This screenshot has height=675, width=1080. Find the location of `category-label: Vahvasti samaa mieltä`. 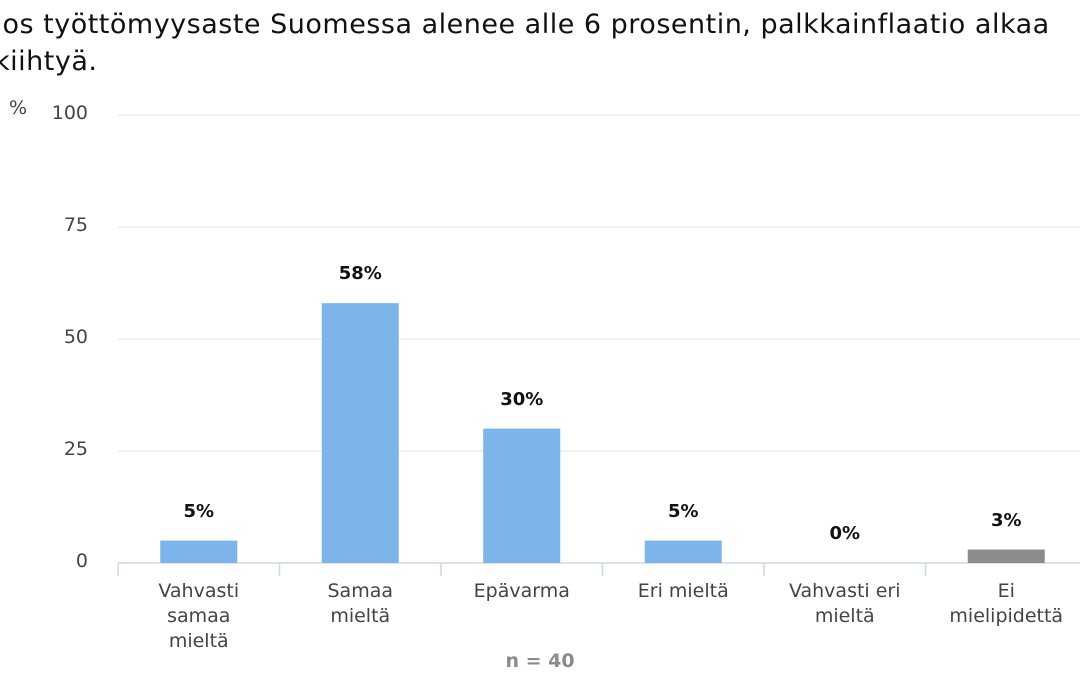

category-label: Vahvasti samaa mieltä is located at coordinates (199, 616).